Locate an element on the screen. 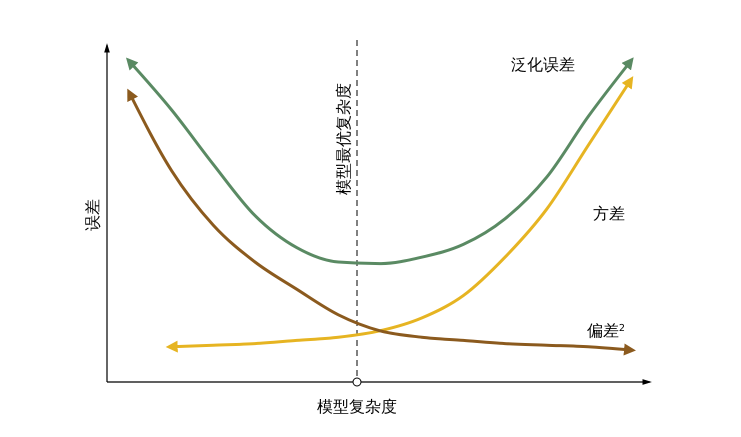 This screenshot has height=437, width=741. series-label: 偏差$^{2}$ is located at coordinates (605, 330).